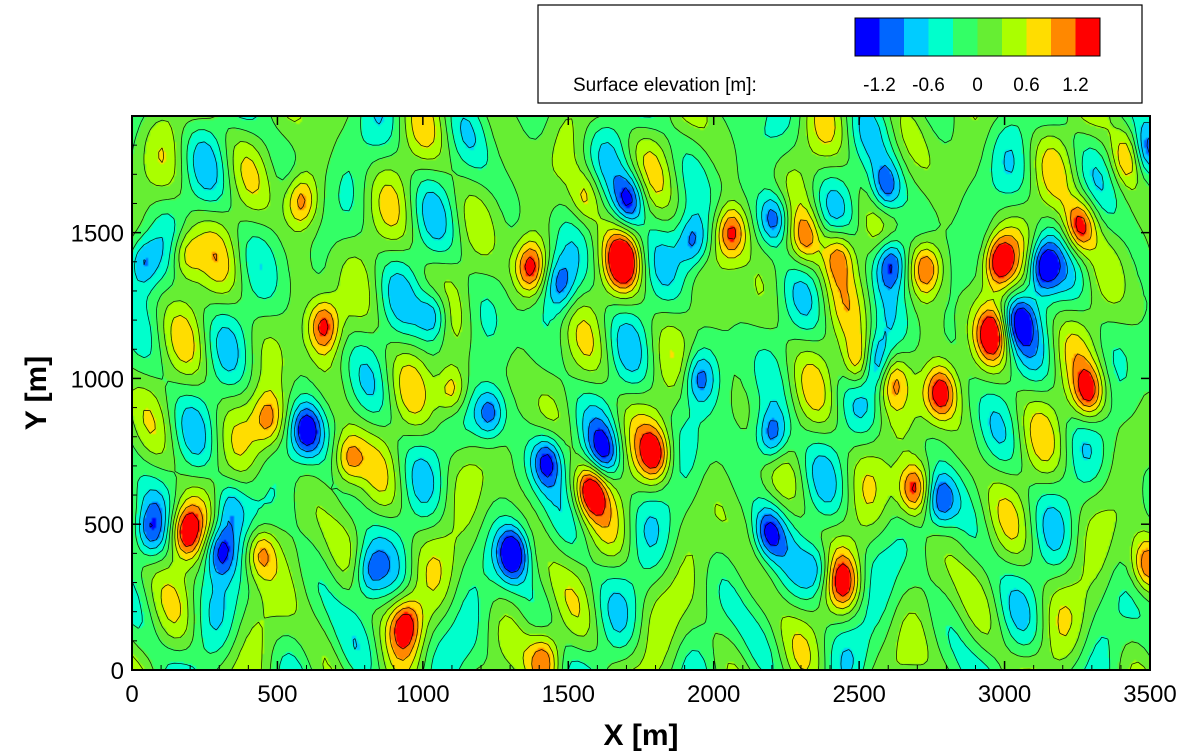  What do you see at coordinates (641, 735) in the screenshot?
I see `x-axis-title: X [m]` at bounding box center [641, 735].